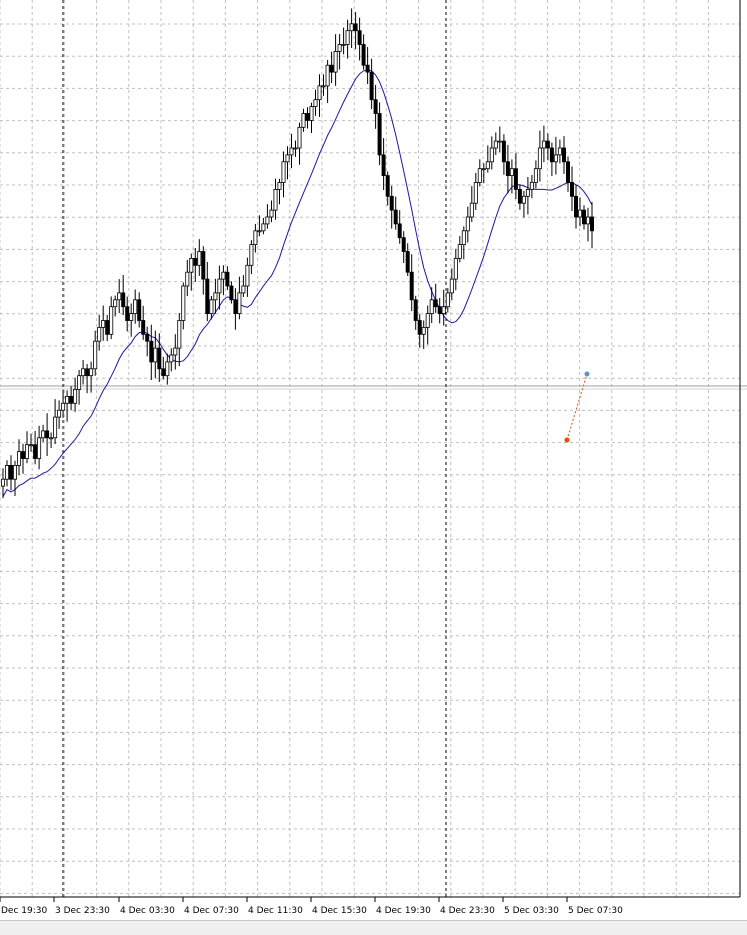  I want to click on time-tick-label: 4 Dec 23:30, so click(467, 911).